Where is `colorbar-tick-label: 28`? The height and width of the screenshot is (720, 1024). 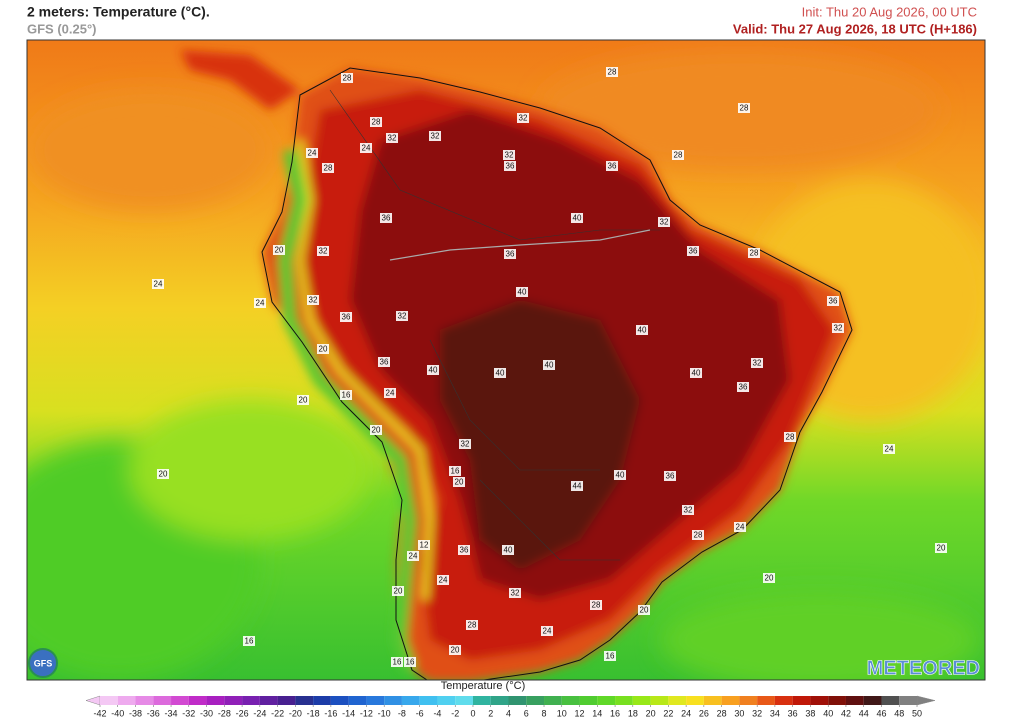
colorbar-tick-label: 28 is located at coordinates (722, 713).